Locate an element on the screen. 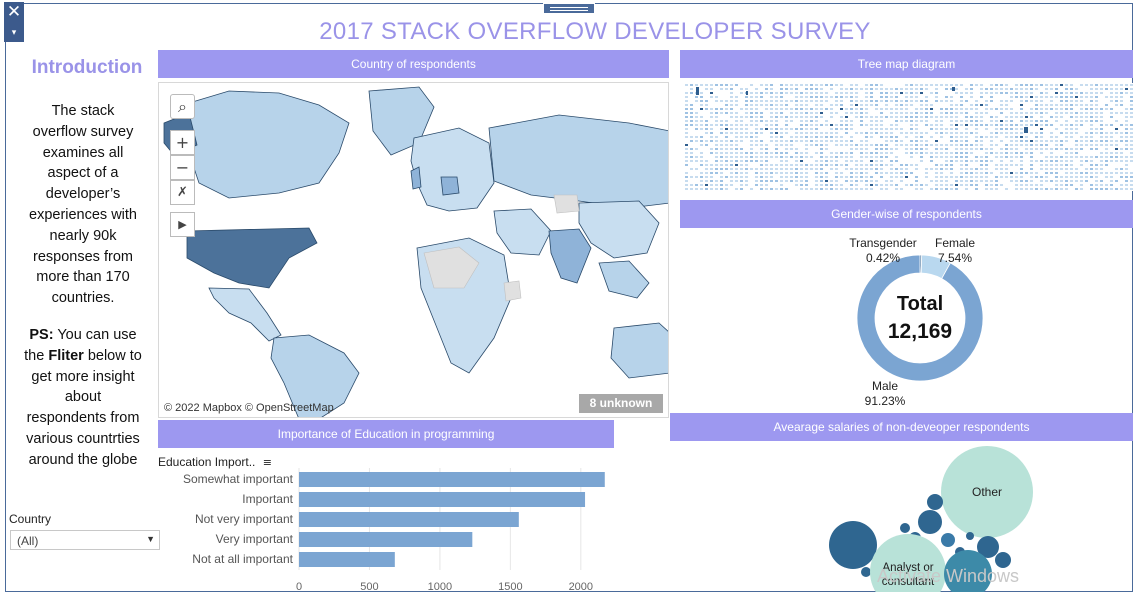 This screenshot has width=1135, height=594. intro-line: developer’s is located at coordinates (83, 194).